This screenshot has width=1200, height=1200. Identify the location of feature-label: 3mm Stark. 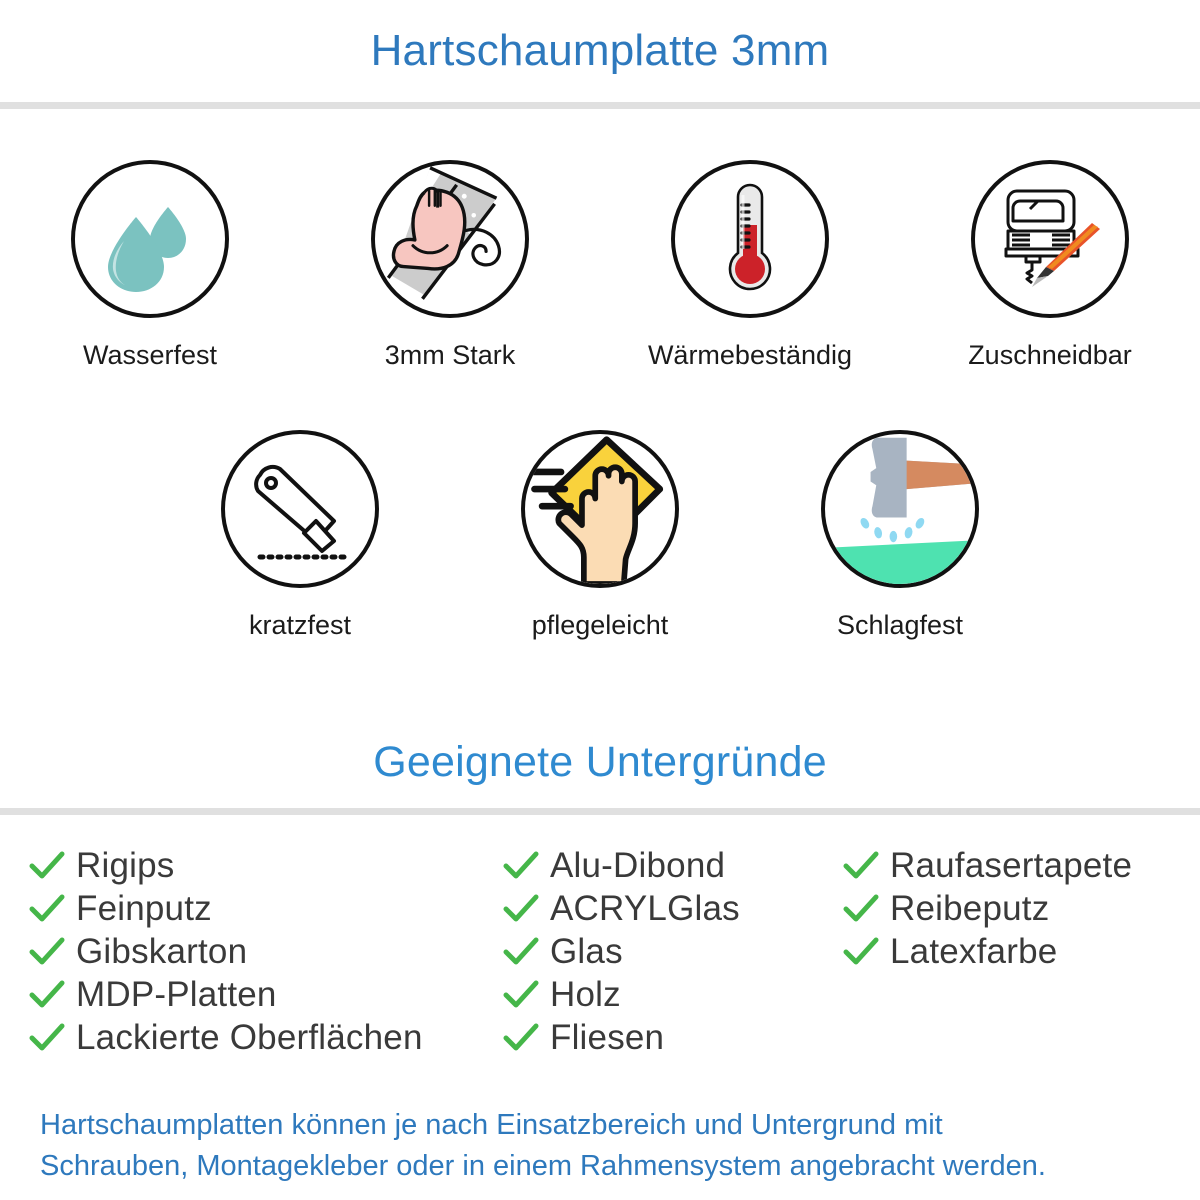
(450, 355).